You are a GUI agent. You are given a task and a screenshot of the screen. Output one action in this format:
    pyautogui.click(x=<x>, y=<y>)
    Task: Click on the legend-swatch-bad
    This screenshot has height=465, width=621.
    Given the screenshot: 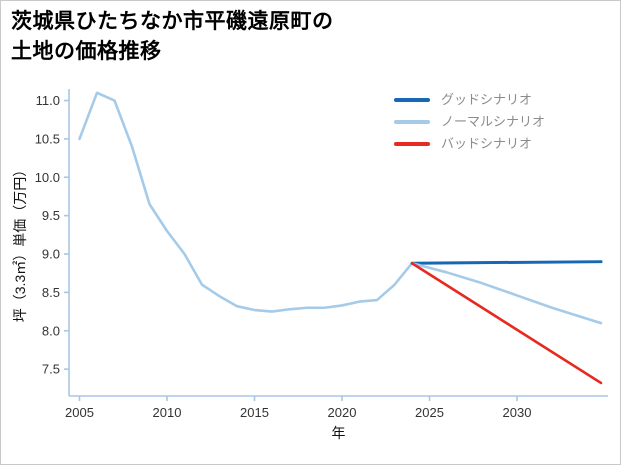 What is the action you would take?
    pyautogui.click(x=412, y=144)
    